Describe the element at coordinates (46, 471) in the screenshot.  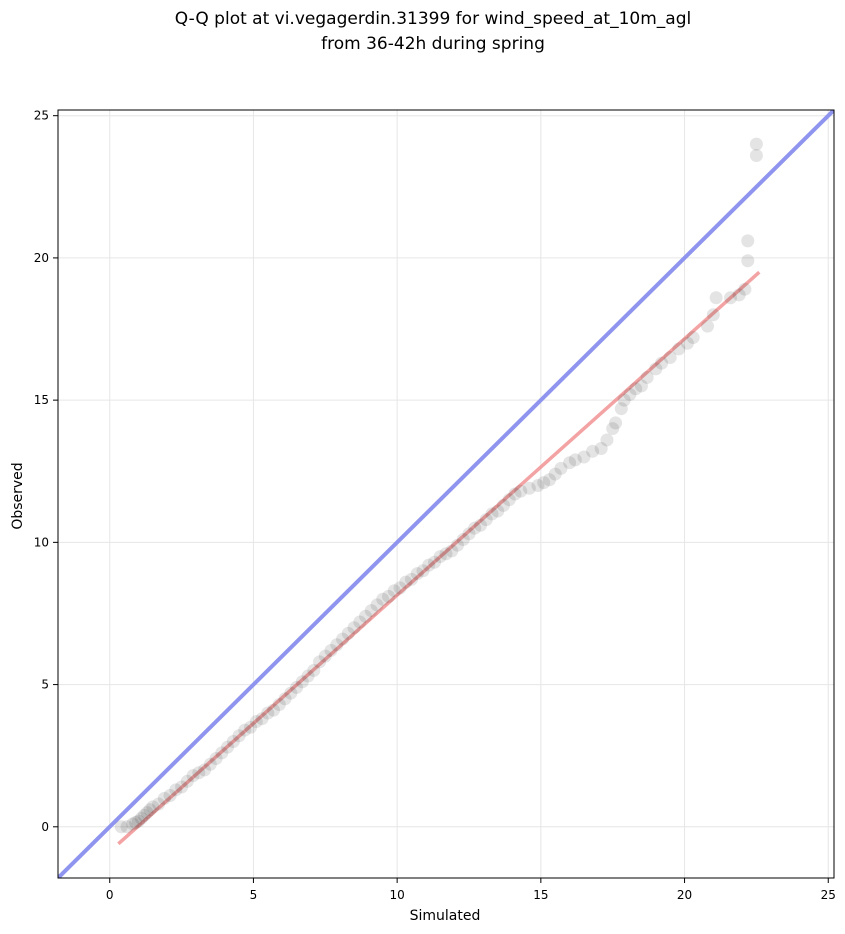
I see `y-axis-ticks: 0 5 10 15 20 25` at that location.